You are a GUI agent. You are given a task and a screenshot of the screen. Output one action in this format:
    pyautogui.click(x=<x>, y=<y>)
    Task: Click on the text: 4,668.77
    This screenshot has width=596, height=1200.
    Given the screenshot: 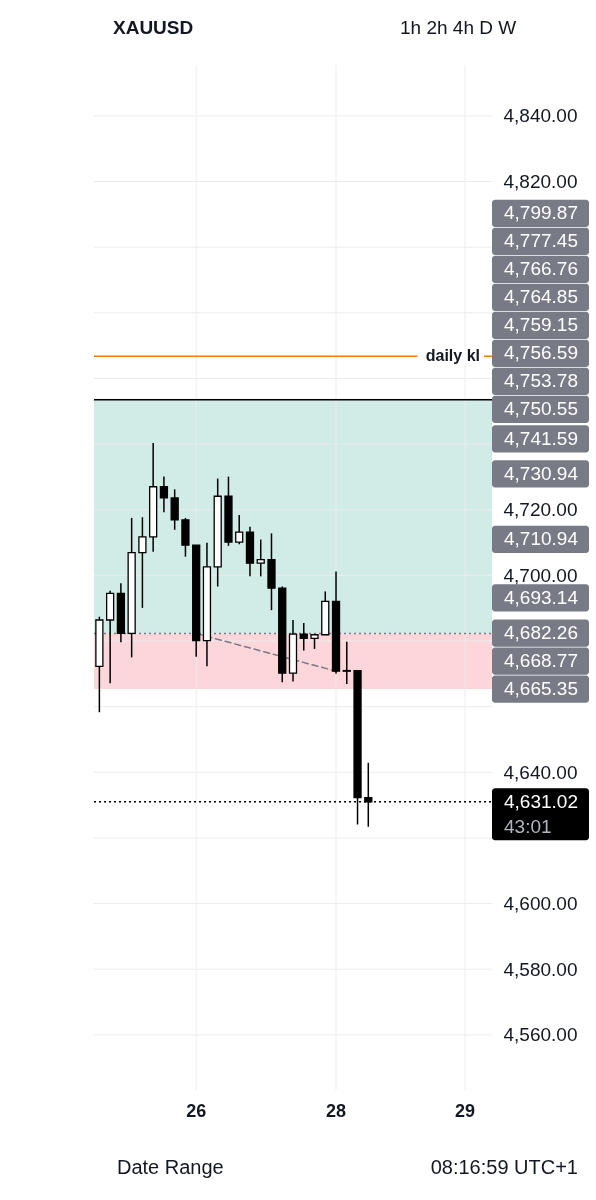 What is the action you would take?
    pyautogui.click(x=541, y=661)
    